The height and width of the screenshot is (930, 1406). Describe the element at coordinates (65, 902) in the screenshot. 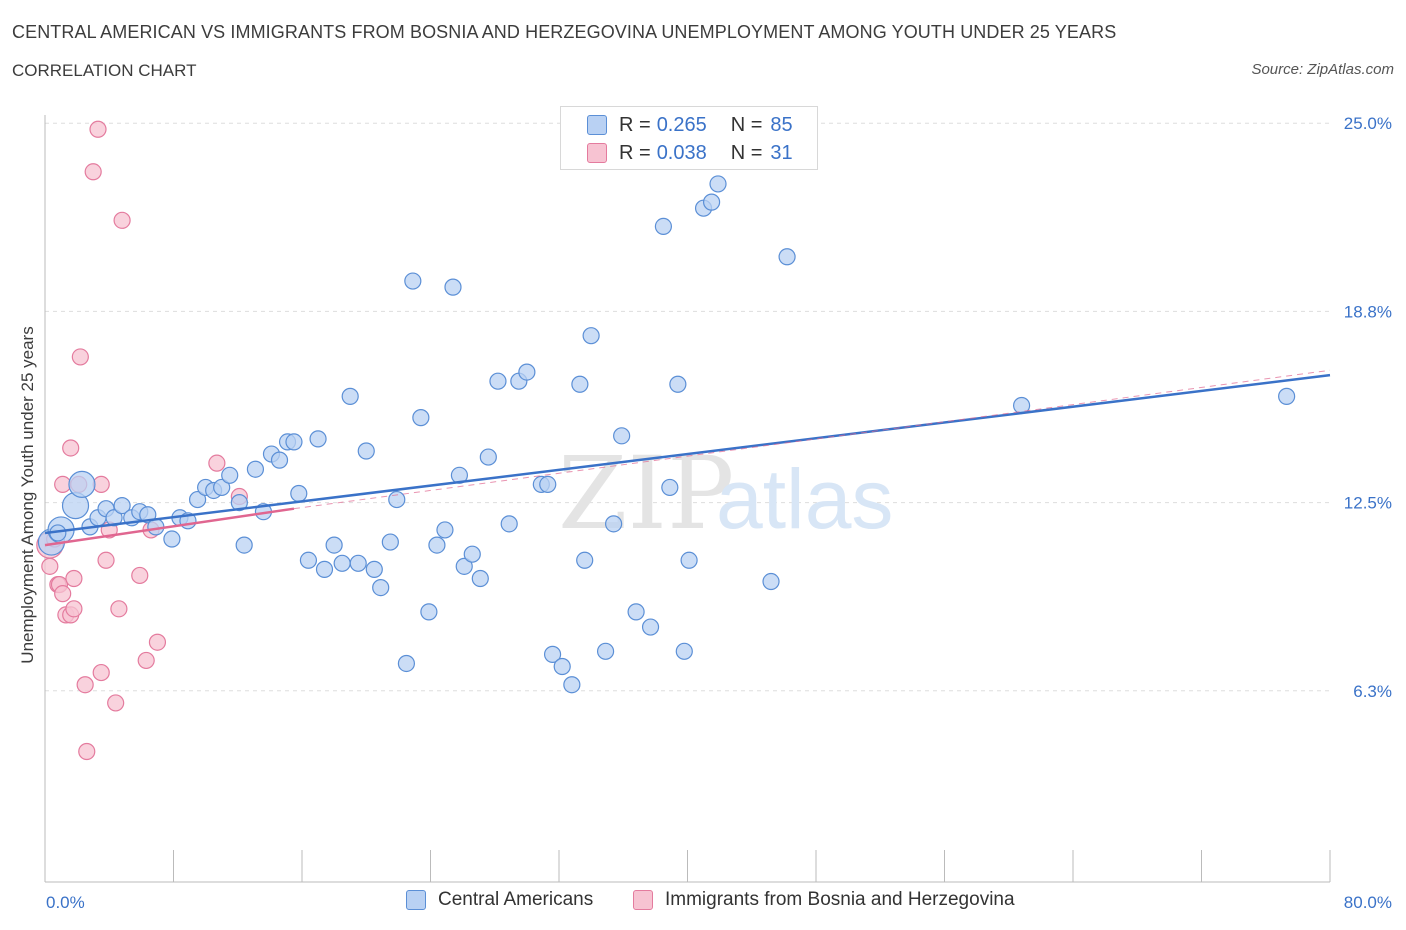

I see `x-tick-label: 0.0%` at that location.